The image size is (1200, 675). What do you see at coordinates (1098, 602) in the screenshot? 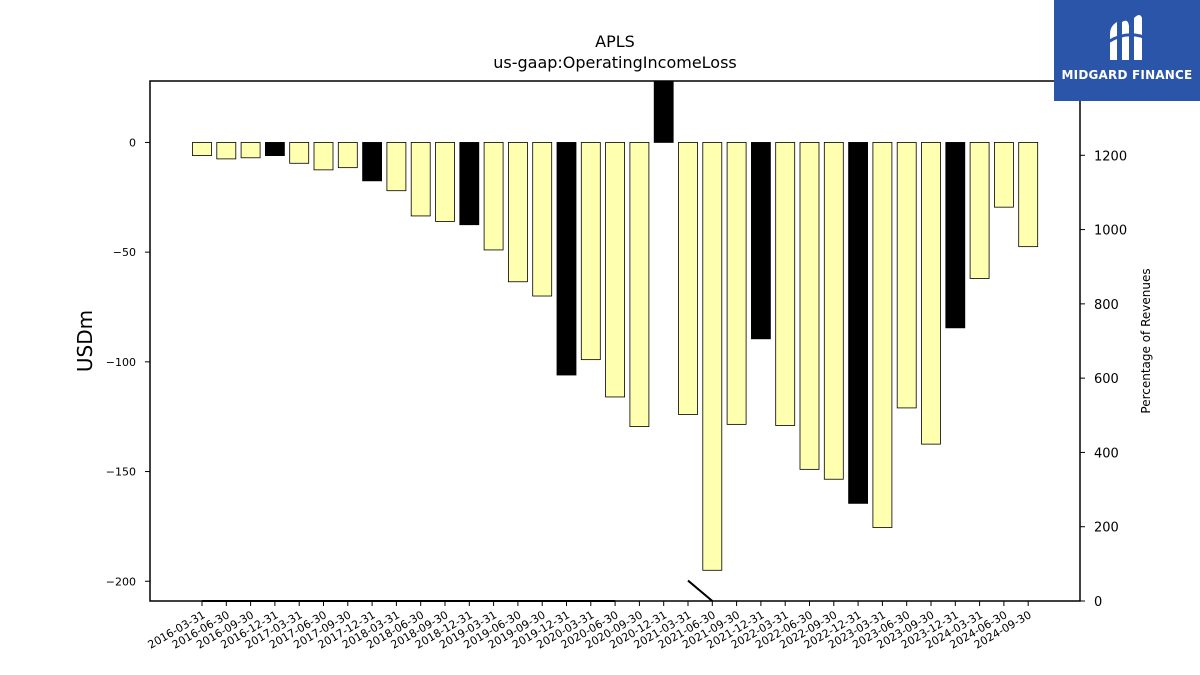
I see `y2-tick-label: 0` at bounding box center [1098, 602].